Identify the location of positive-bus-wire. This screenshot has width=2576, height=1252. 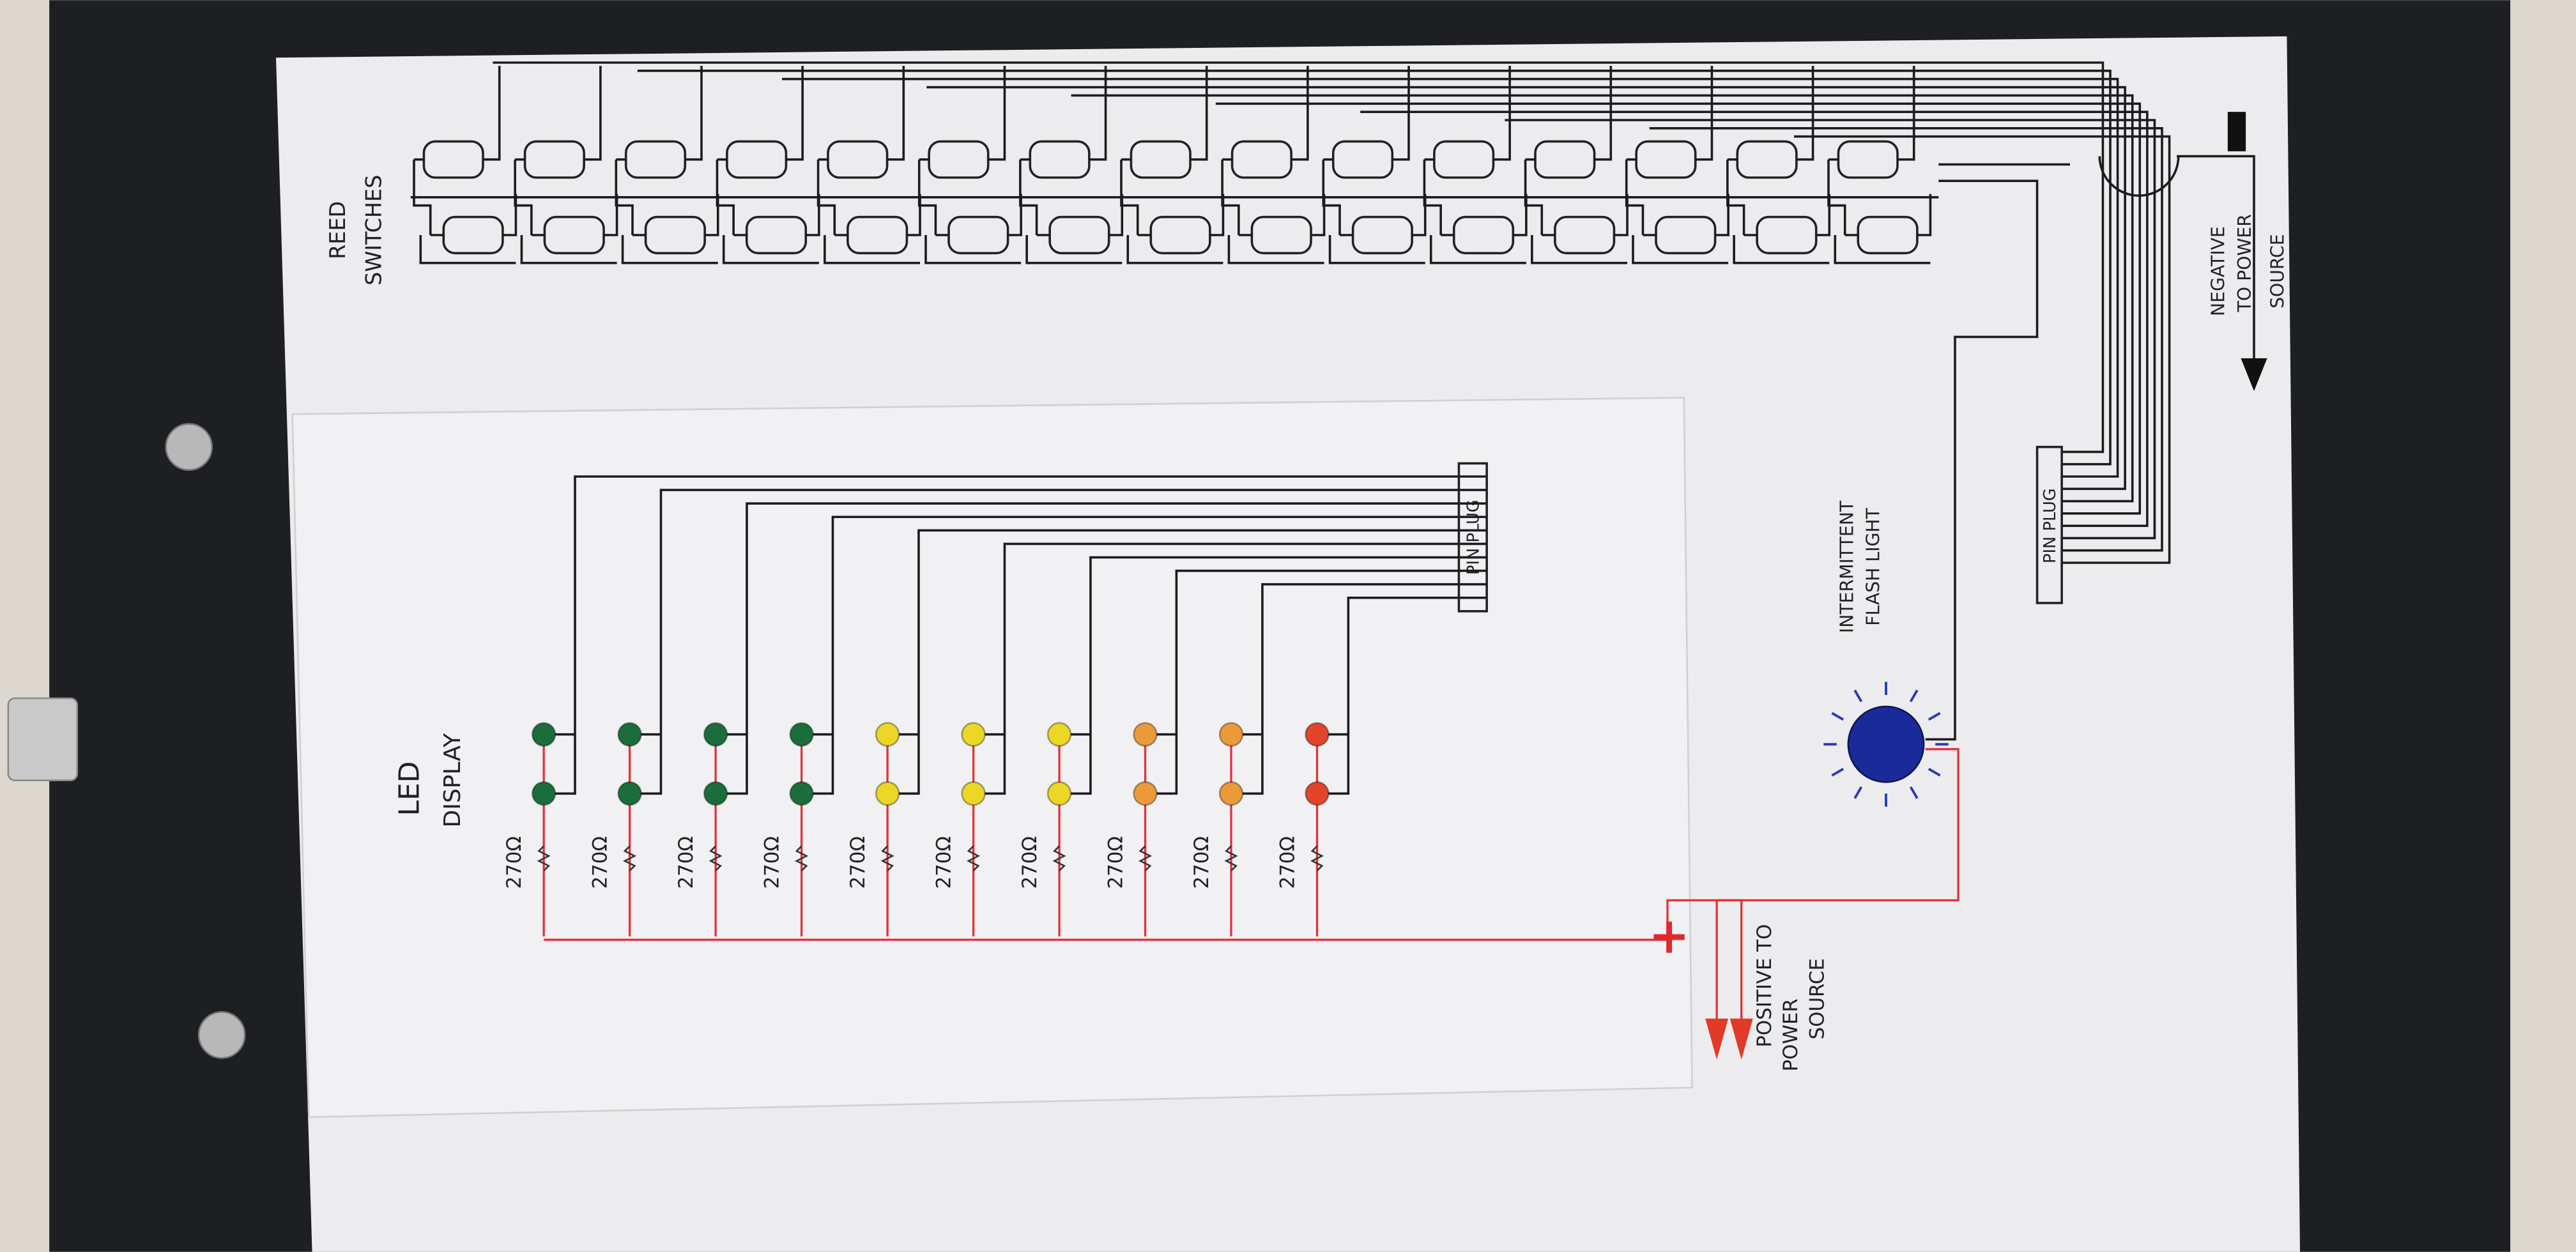
(1143, 920).